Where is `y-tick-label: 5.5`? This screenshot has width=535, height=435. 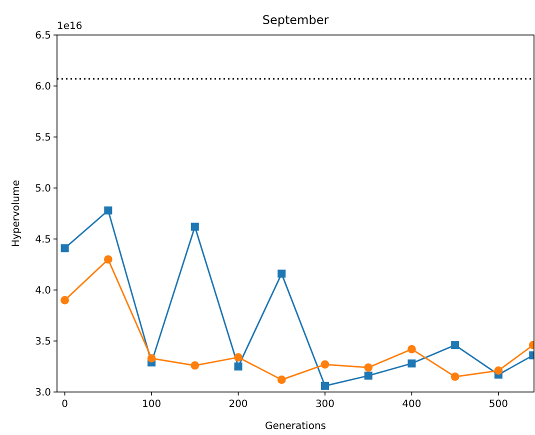 y-tick-label: 5.5 is located at coordinates (43, 138).